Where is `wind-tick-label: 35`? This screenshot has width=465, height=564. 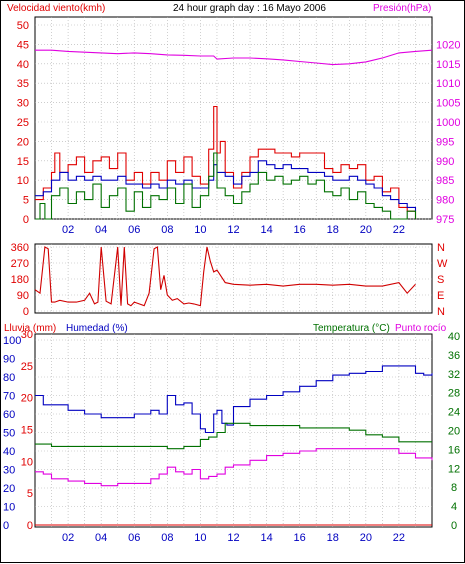 wind-tick-label: 35 is located at coordinates (23, 84).